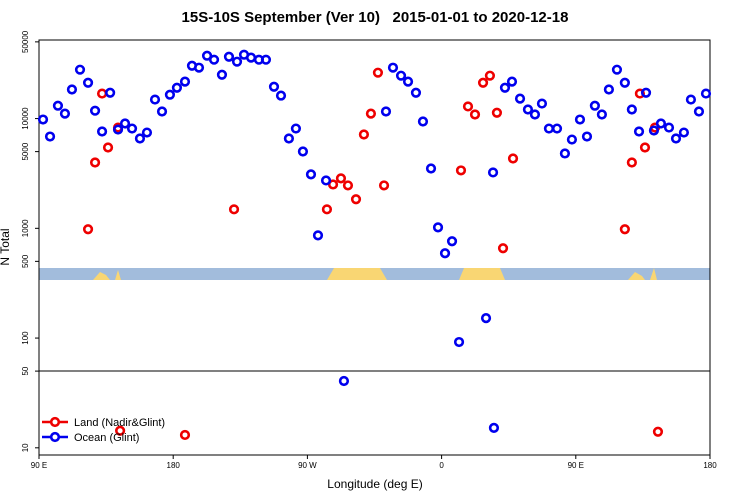 The height and width of the screenshot is (500, 750). I want to click on legend-label: Ocean (Glint), so click(106, 438).